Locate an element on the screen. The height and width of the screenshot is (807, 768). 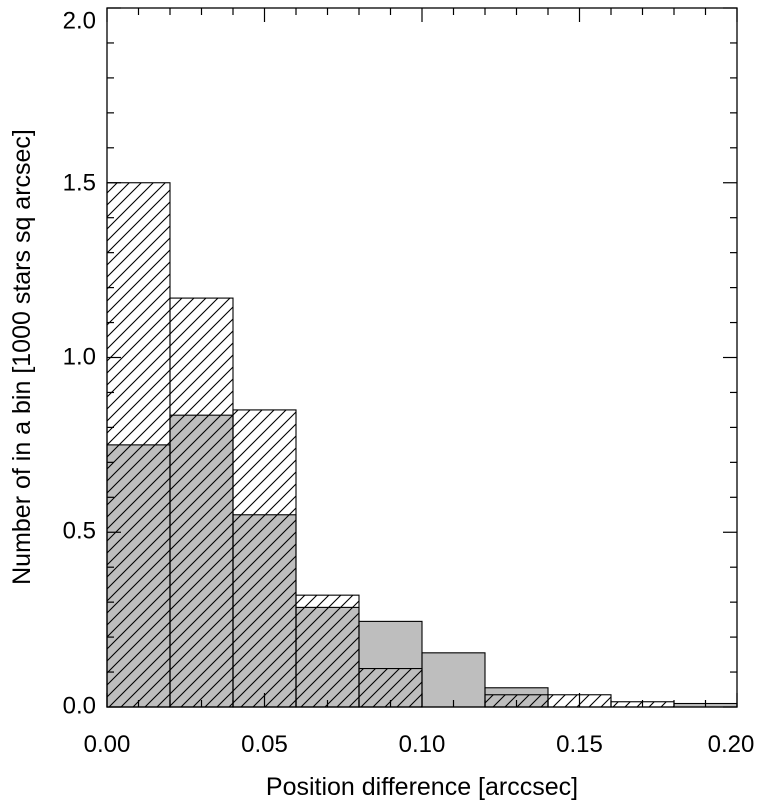
y-tick-label: 1.5 is located at coordinates (79, 182).